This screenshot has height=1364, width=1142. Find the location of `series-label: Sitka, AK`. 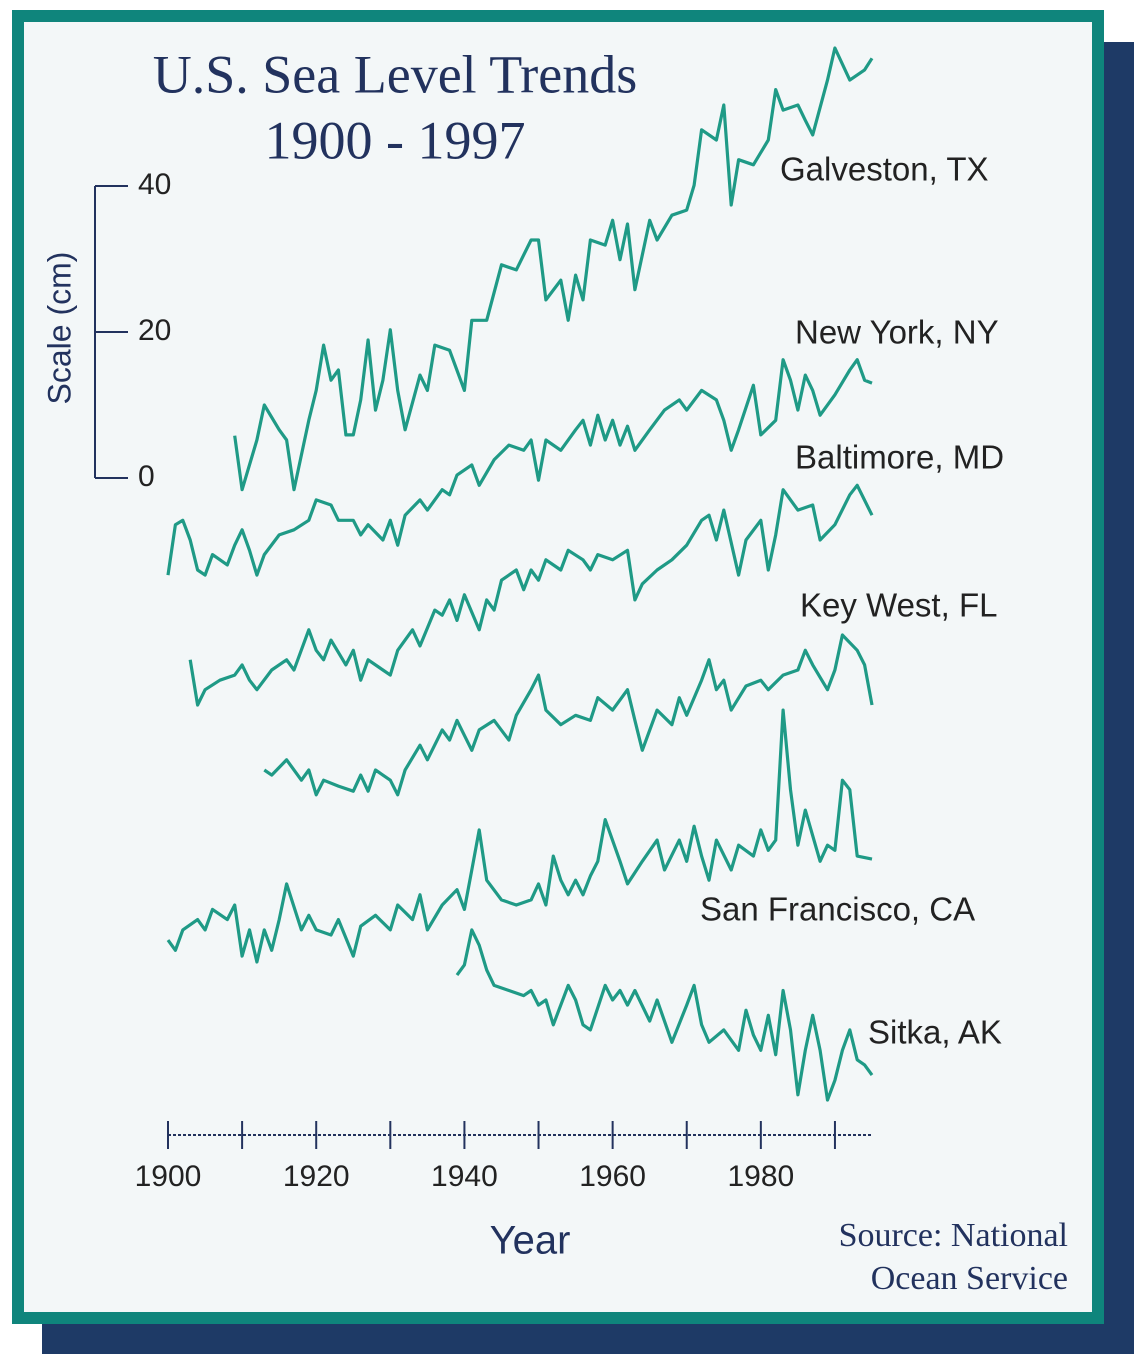

series-label: Sitka, AK is located at coordinates (935, 1032).